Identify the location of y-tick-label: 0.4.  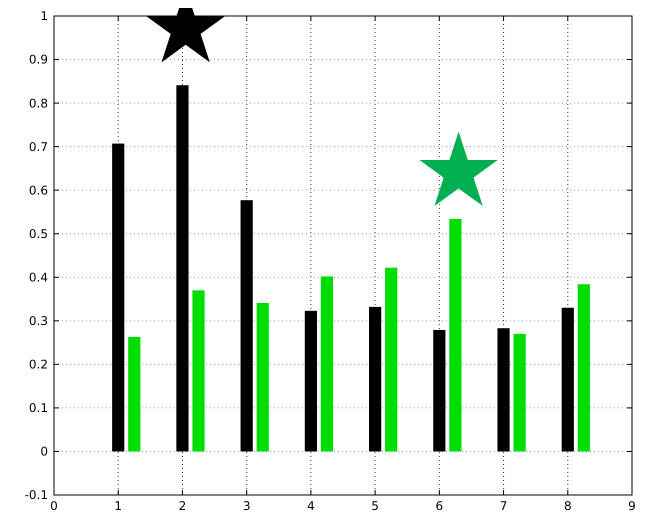
(38, 277).